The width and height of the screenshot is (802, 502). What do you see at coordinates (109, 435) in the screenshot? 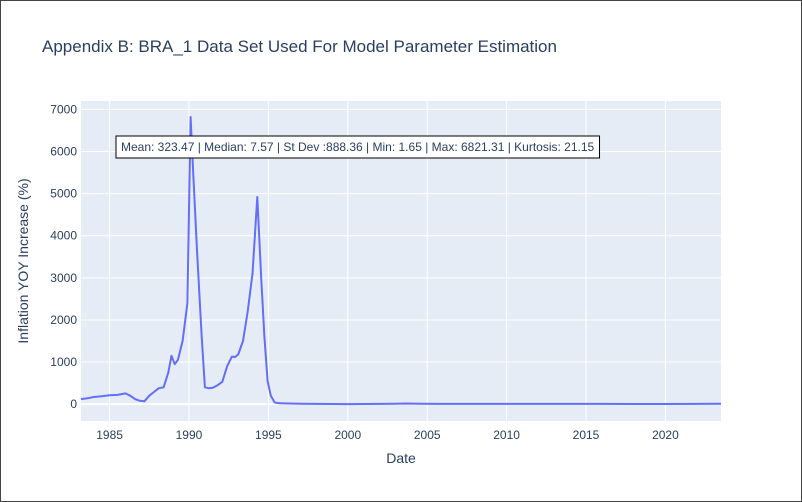
I see `x-tick-label: 1985` at bounding box center [109, 435].